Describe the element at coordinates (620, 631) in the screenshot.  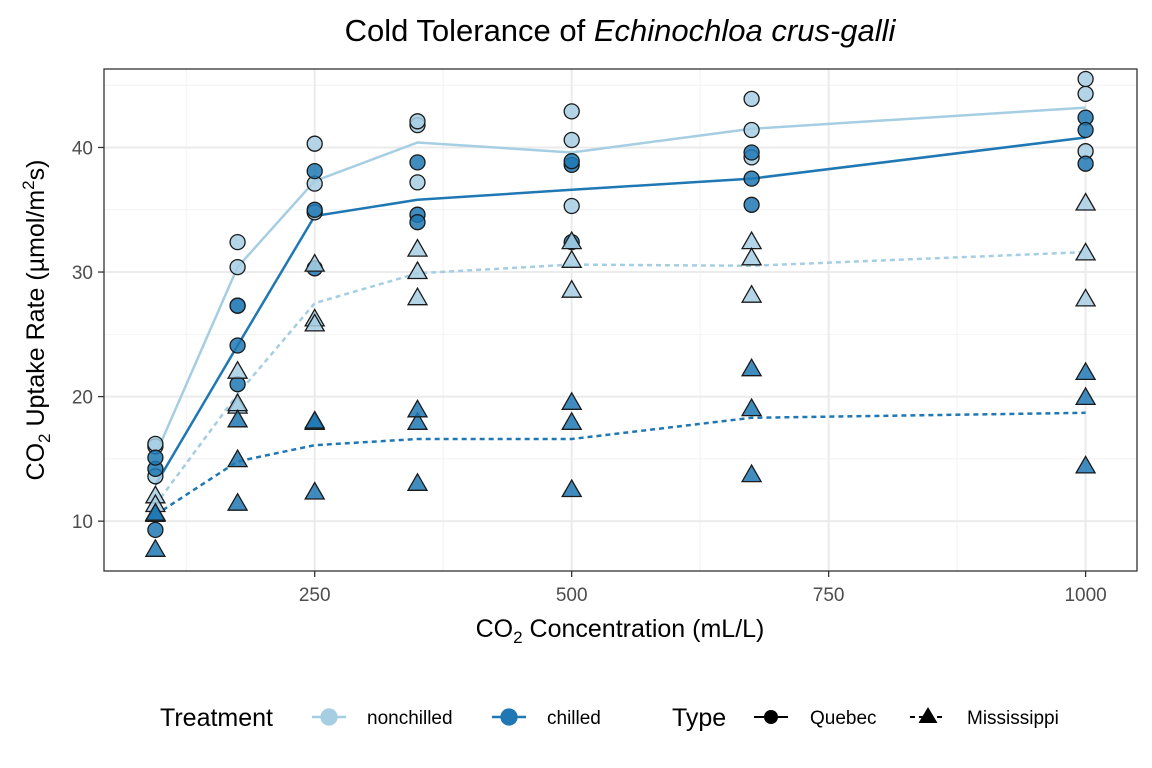
I see `x-axis-title: CO2 Concentration (mL/L)` at that location.